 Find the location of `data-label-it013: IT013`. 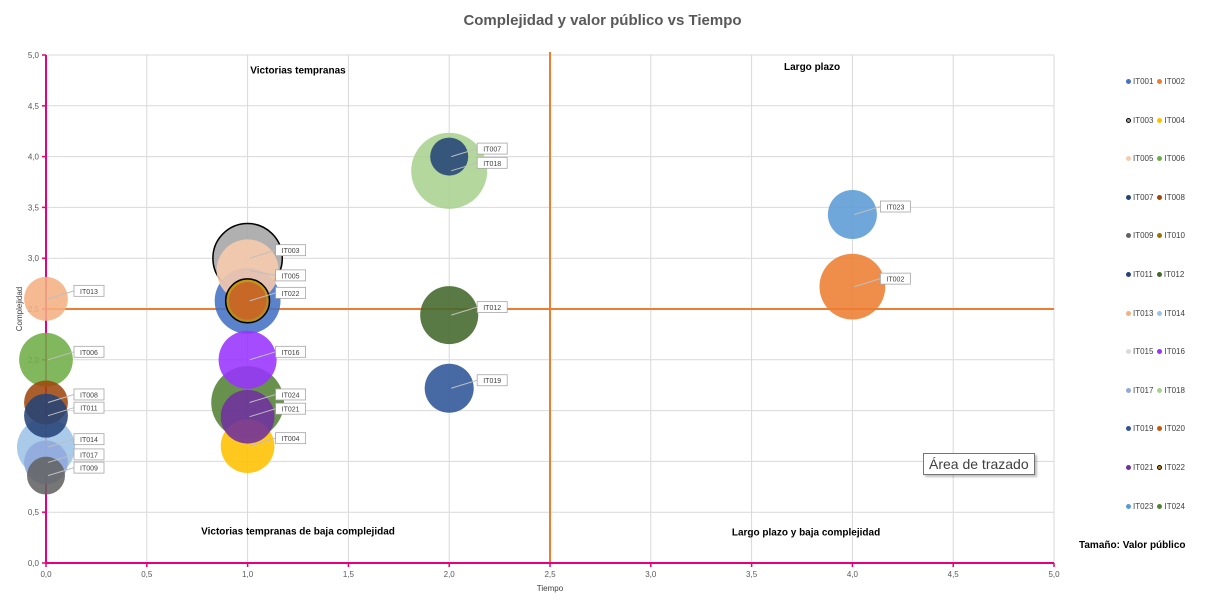

data-label-it013: IT013 is located at coordinates (89, 292).